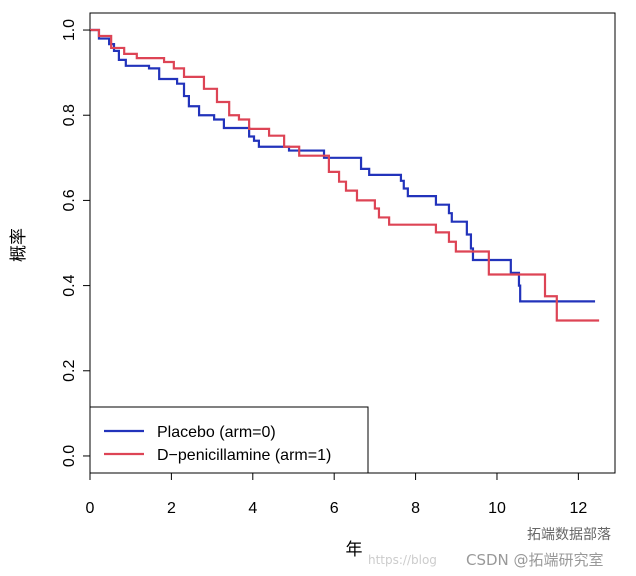 The width and height of the screenshot is (636, 576). I want to click on legend-label-placebo: Placebo (arm=0), so click(216, 432).